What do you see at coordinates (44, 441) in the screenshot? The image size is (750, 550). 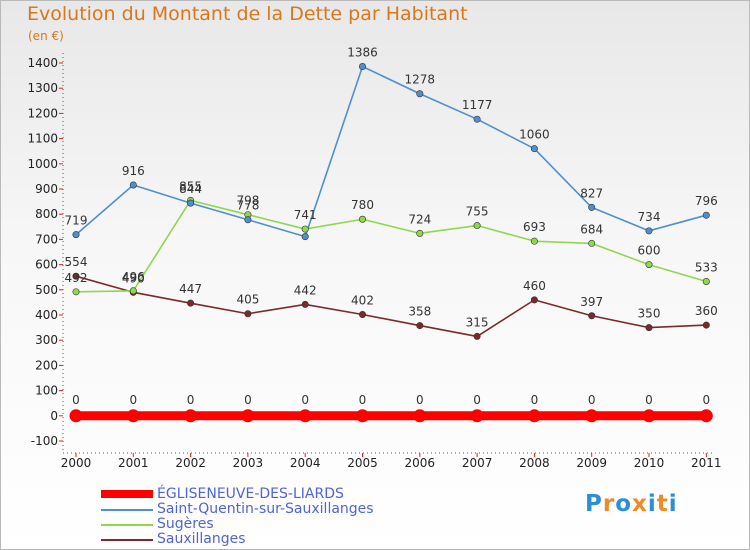 I see `y-tick-label: -100` at bounding box center [44, 441].